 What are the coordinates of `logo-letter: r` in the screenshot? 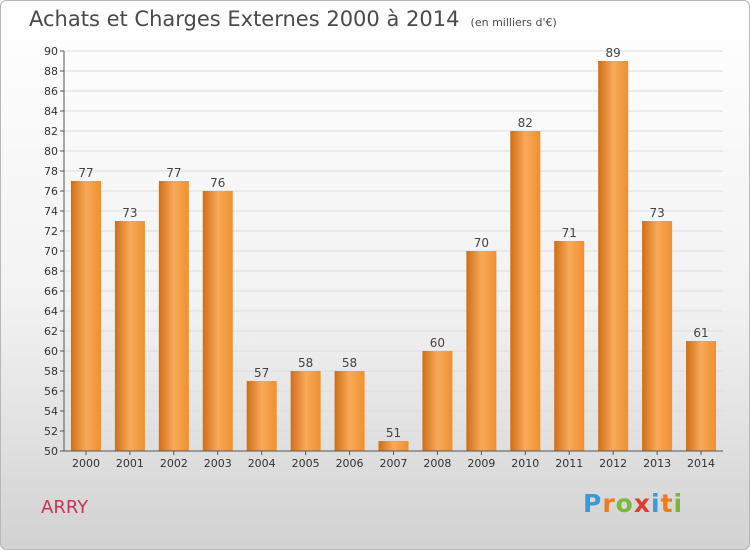 It's located at (609, 503).